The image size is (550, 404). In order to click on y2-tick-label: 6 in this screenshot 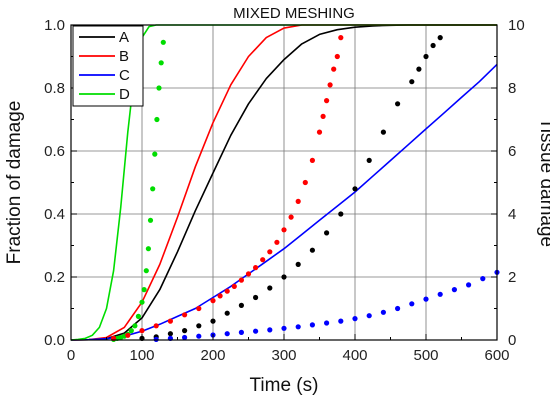, I will do `click(512, 151)`.